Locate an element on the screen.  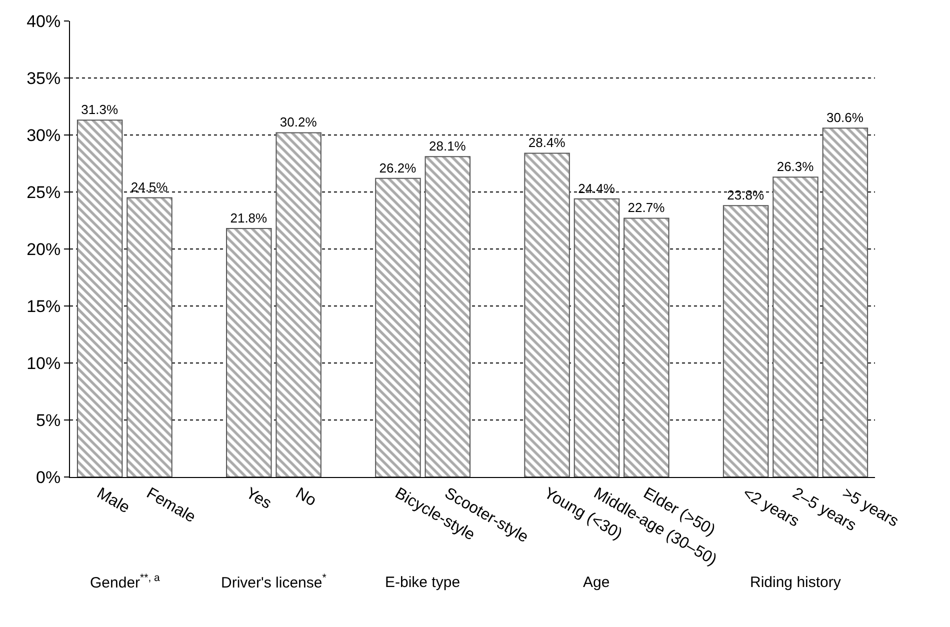
y-tick-label: 15% is located at coordinates (43, 306).